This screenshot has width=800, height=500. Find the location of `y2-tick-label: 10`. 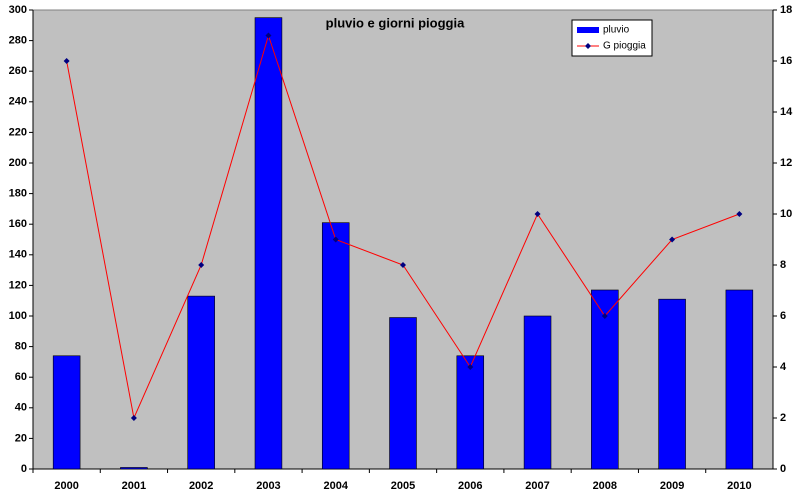

y2-tick-label: 10 is located at coordinates (786, 214).